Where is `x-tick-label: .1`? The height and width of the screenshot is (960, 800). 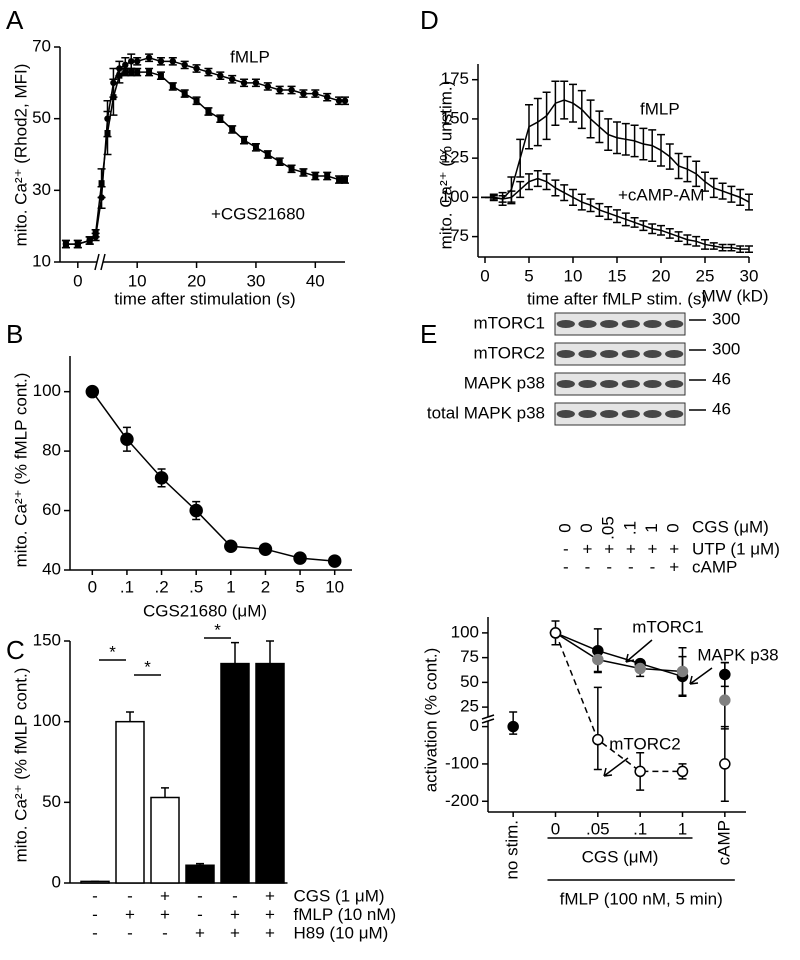
x-tick-label: .1 is located at coordinates (127, 586).